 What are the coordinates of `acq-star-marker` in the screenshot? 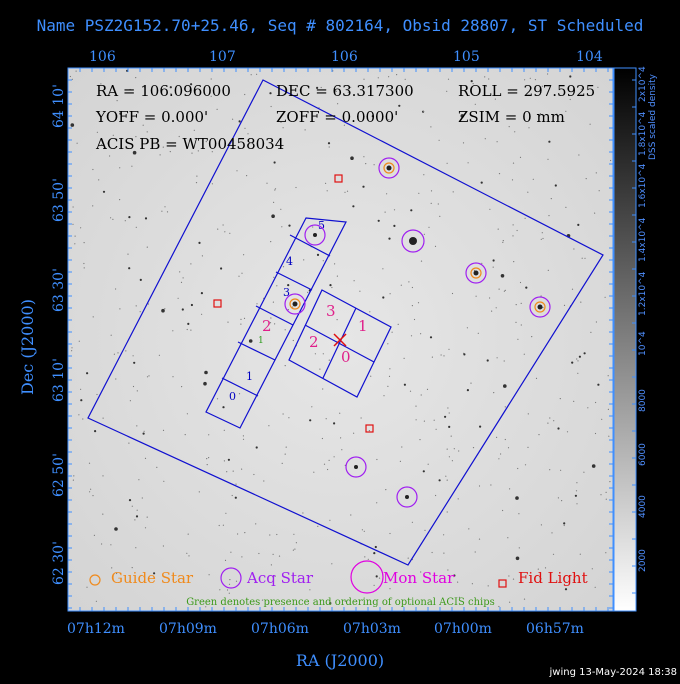 It's located at (540, 307).